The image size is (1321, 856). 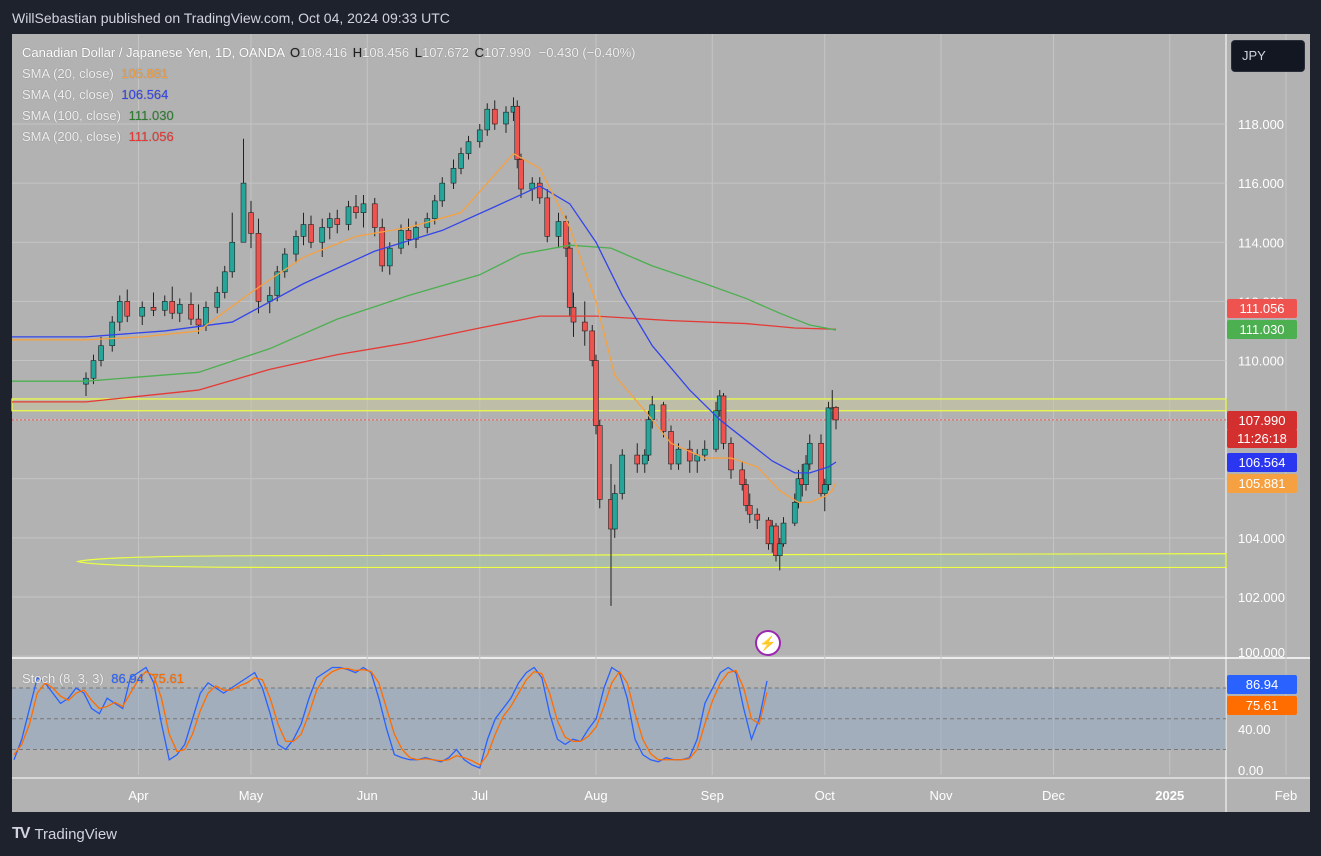 I want to click on stoch-legend: Stoch (8, 3, 3) 86.94 75.61, so click(x=103, y=678).